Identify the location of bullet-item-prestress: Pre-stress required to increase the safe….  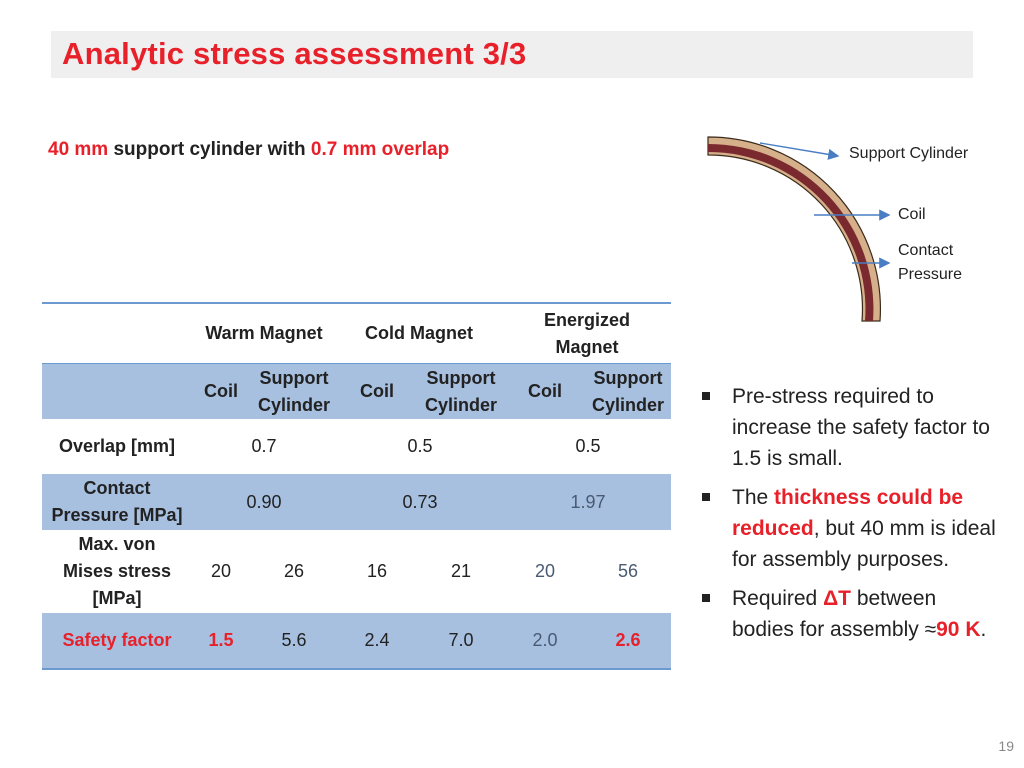
(850, 427).